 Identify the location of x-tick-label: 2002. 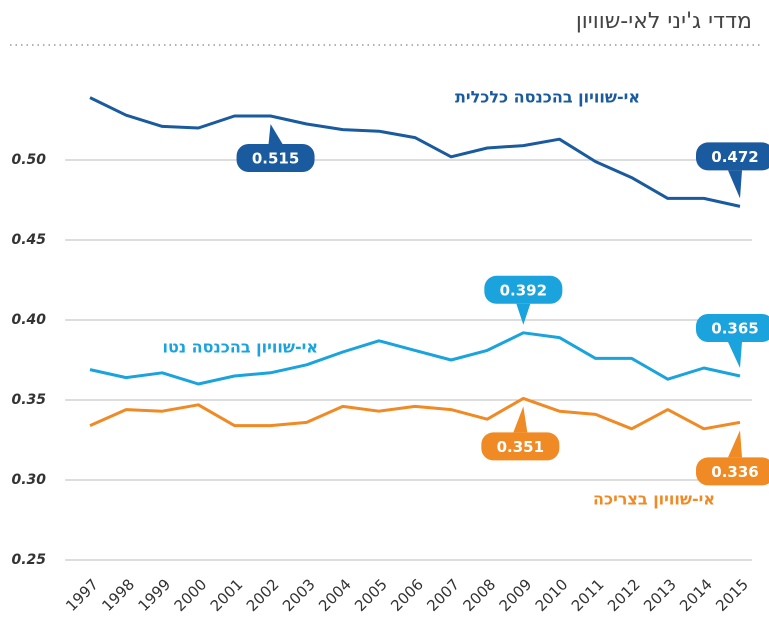
(263, 595).